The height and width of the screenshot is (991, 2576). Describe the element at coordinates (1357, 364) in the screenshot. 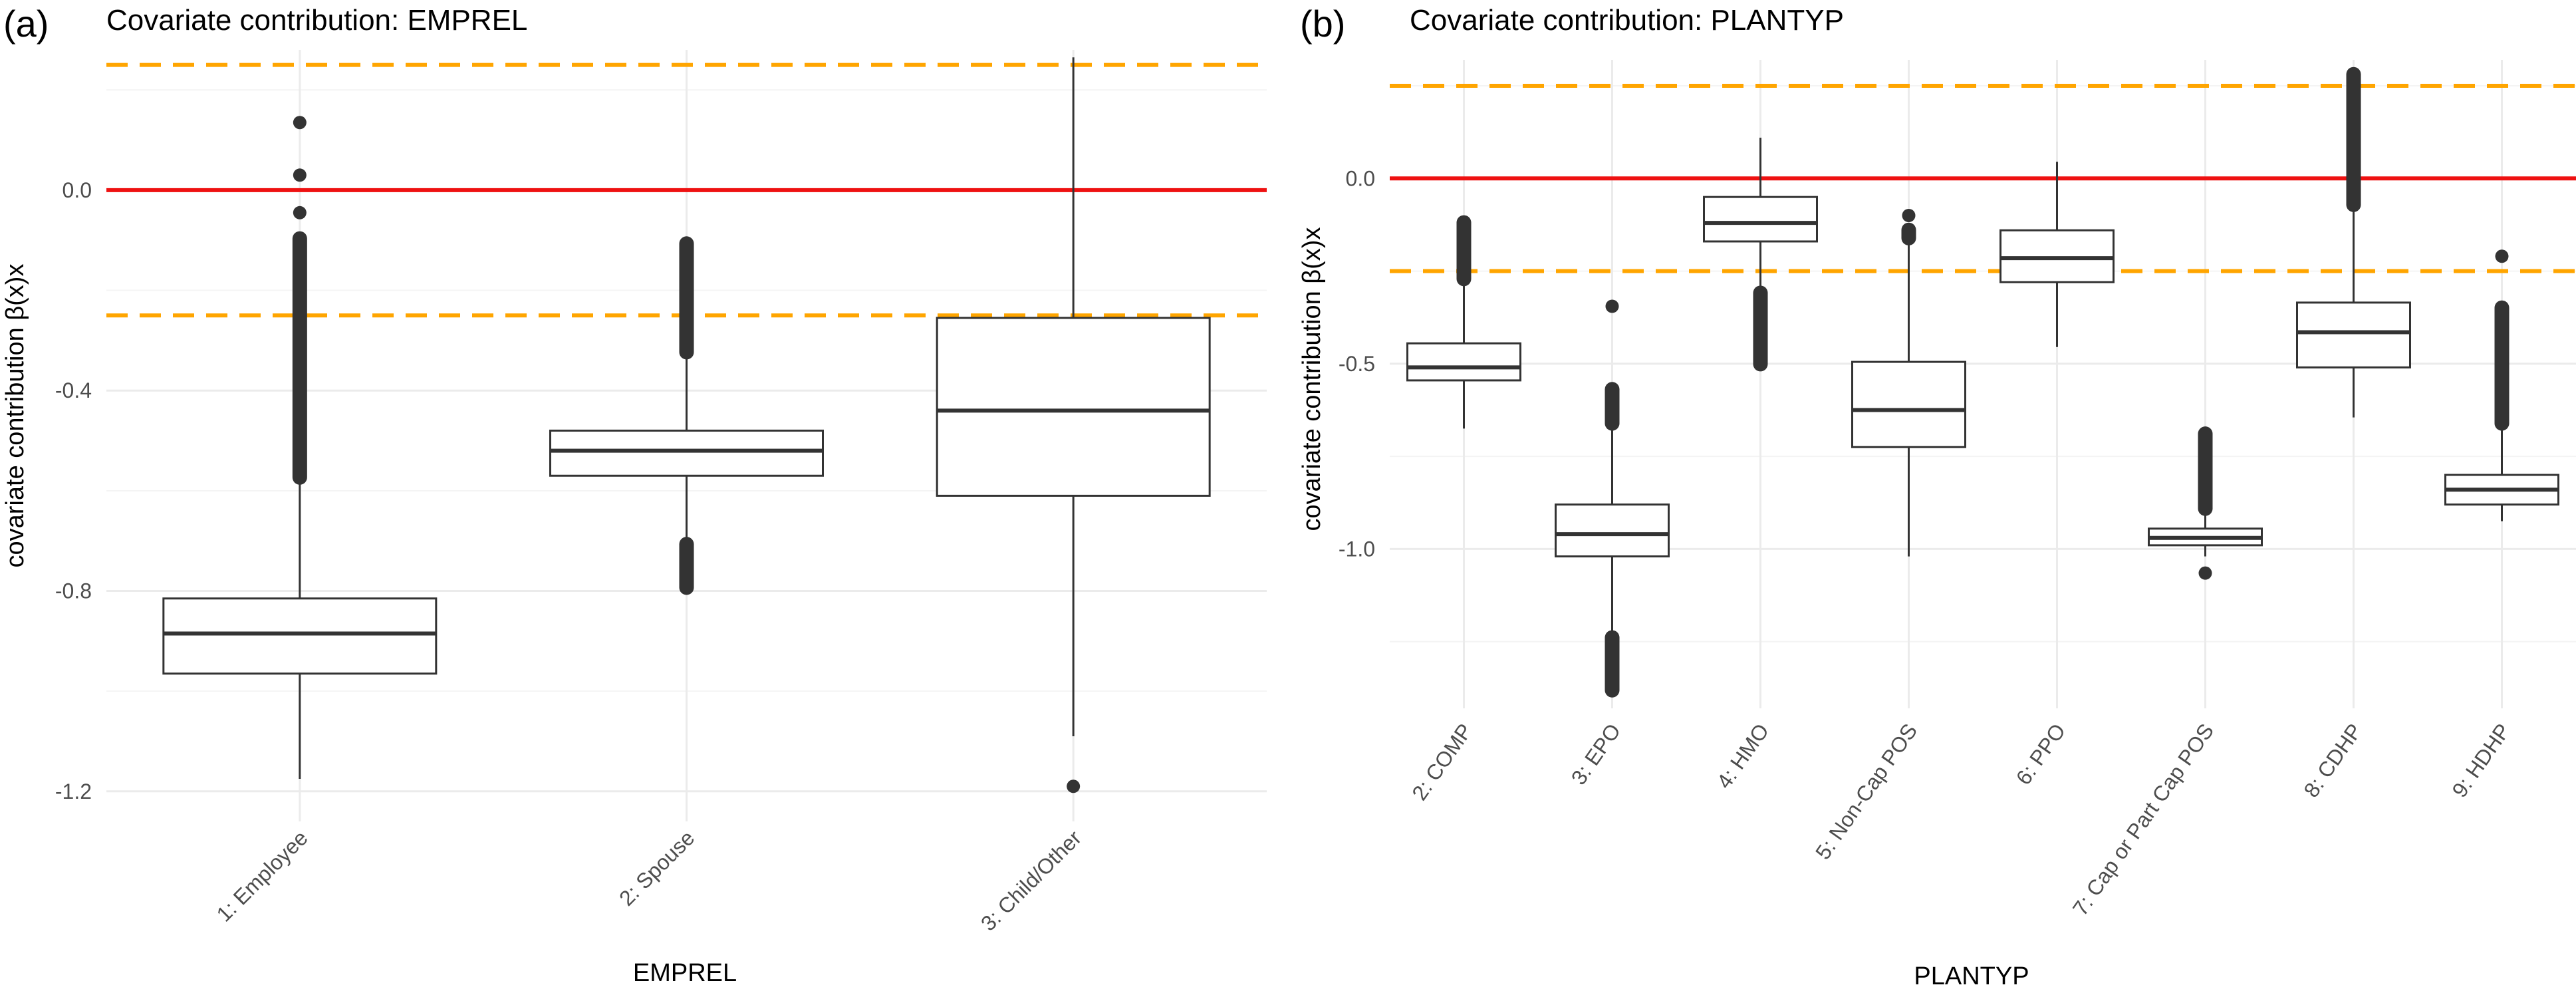

I see `y-tick-label: -0.5` at that location.